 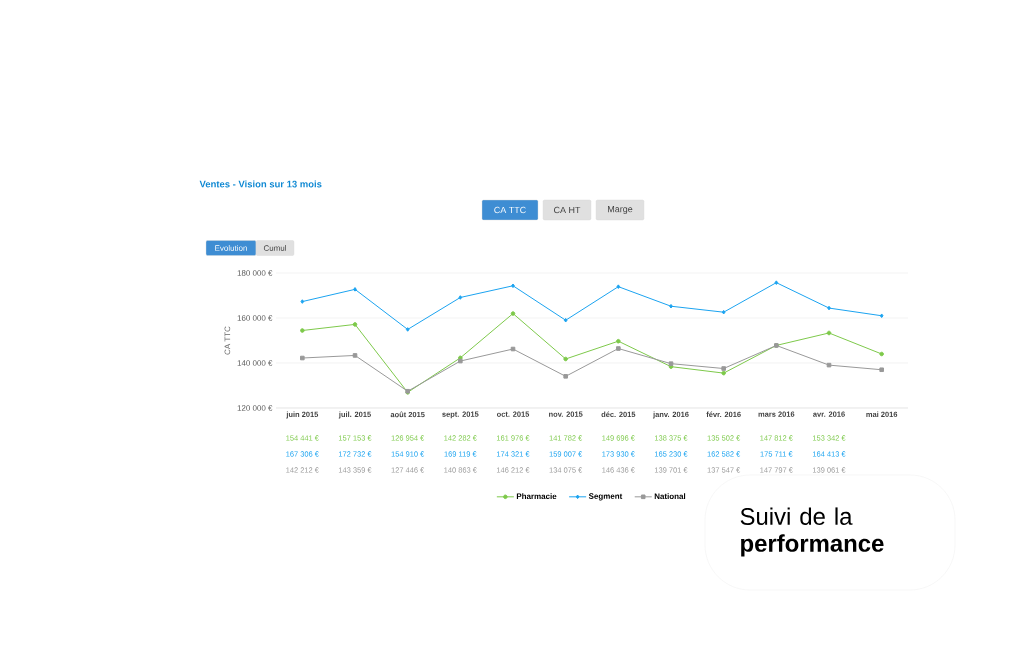 I want to click on text: CA HT, so click(x=567, y=210).